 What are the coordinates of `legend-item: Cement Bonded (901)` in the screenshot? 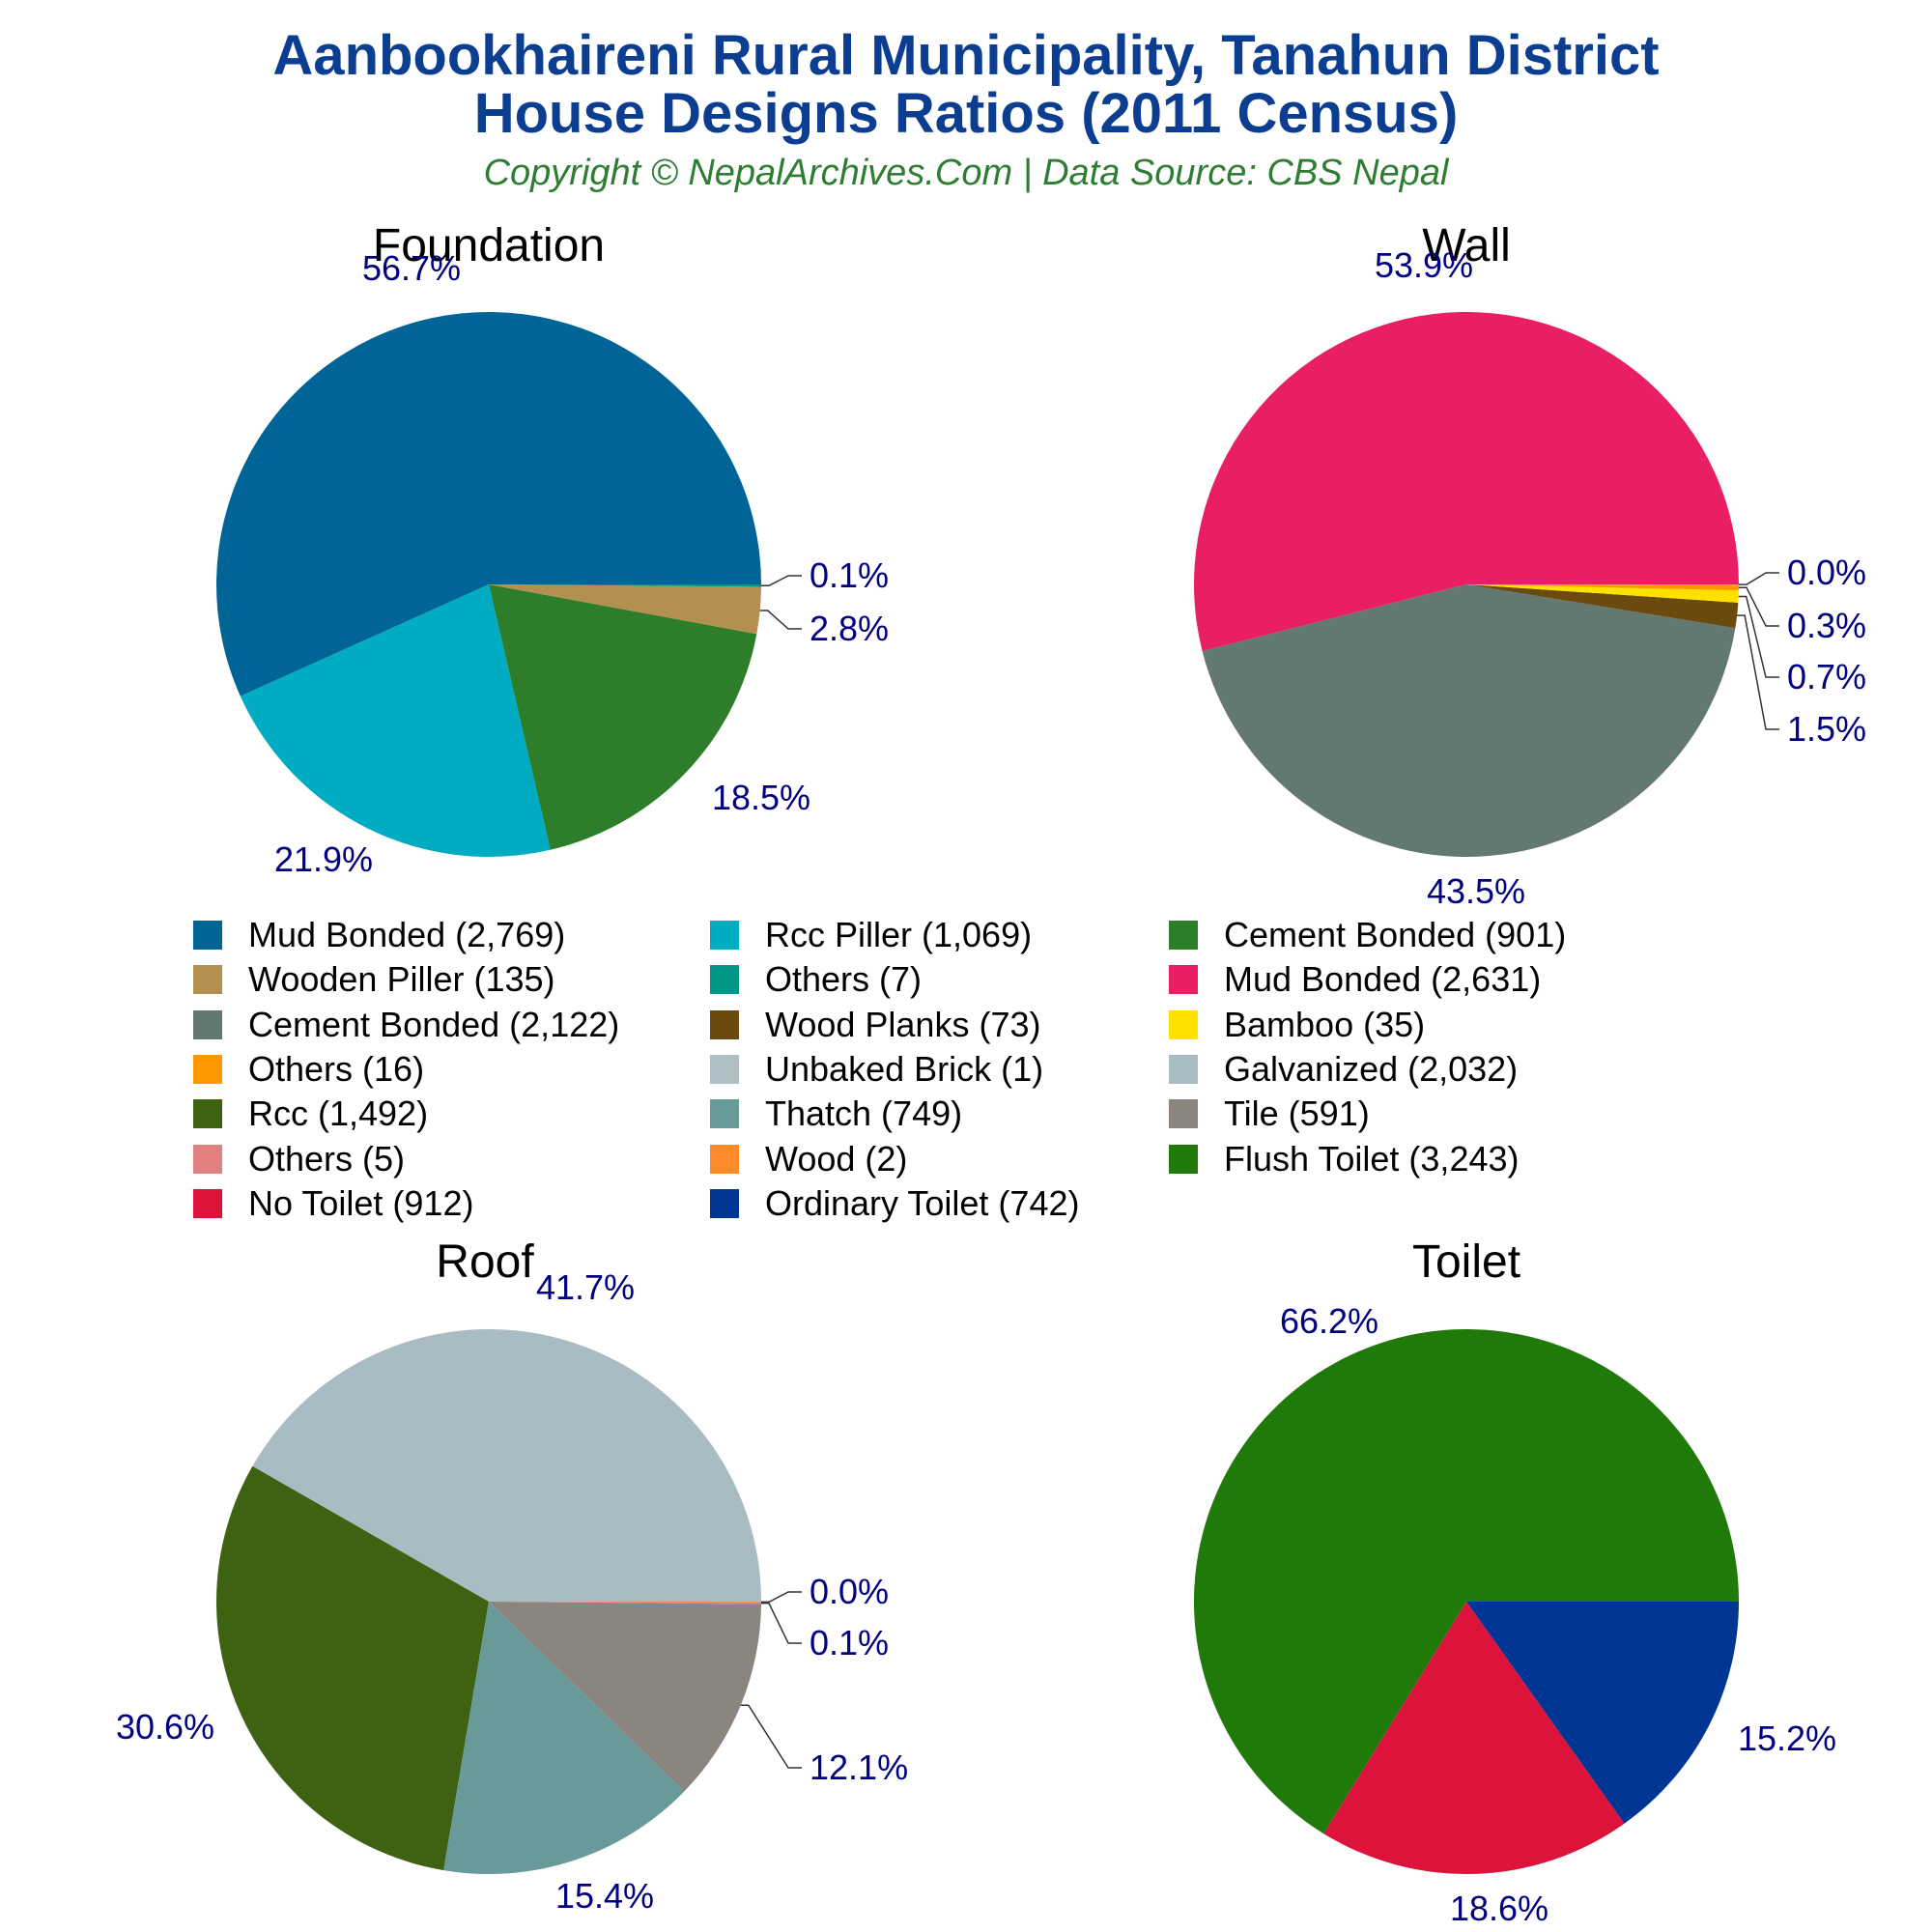 It's located at (1367, 935).